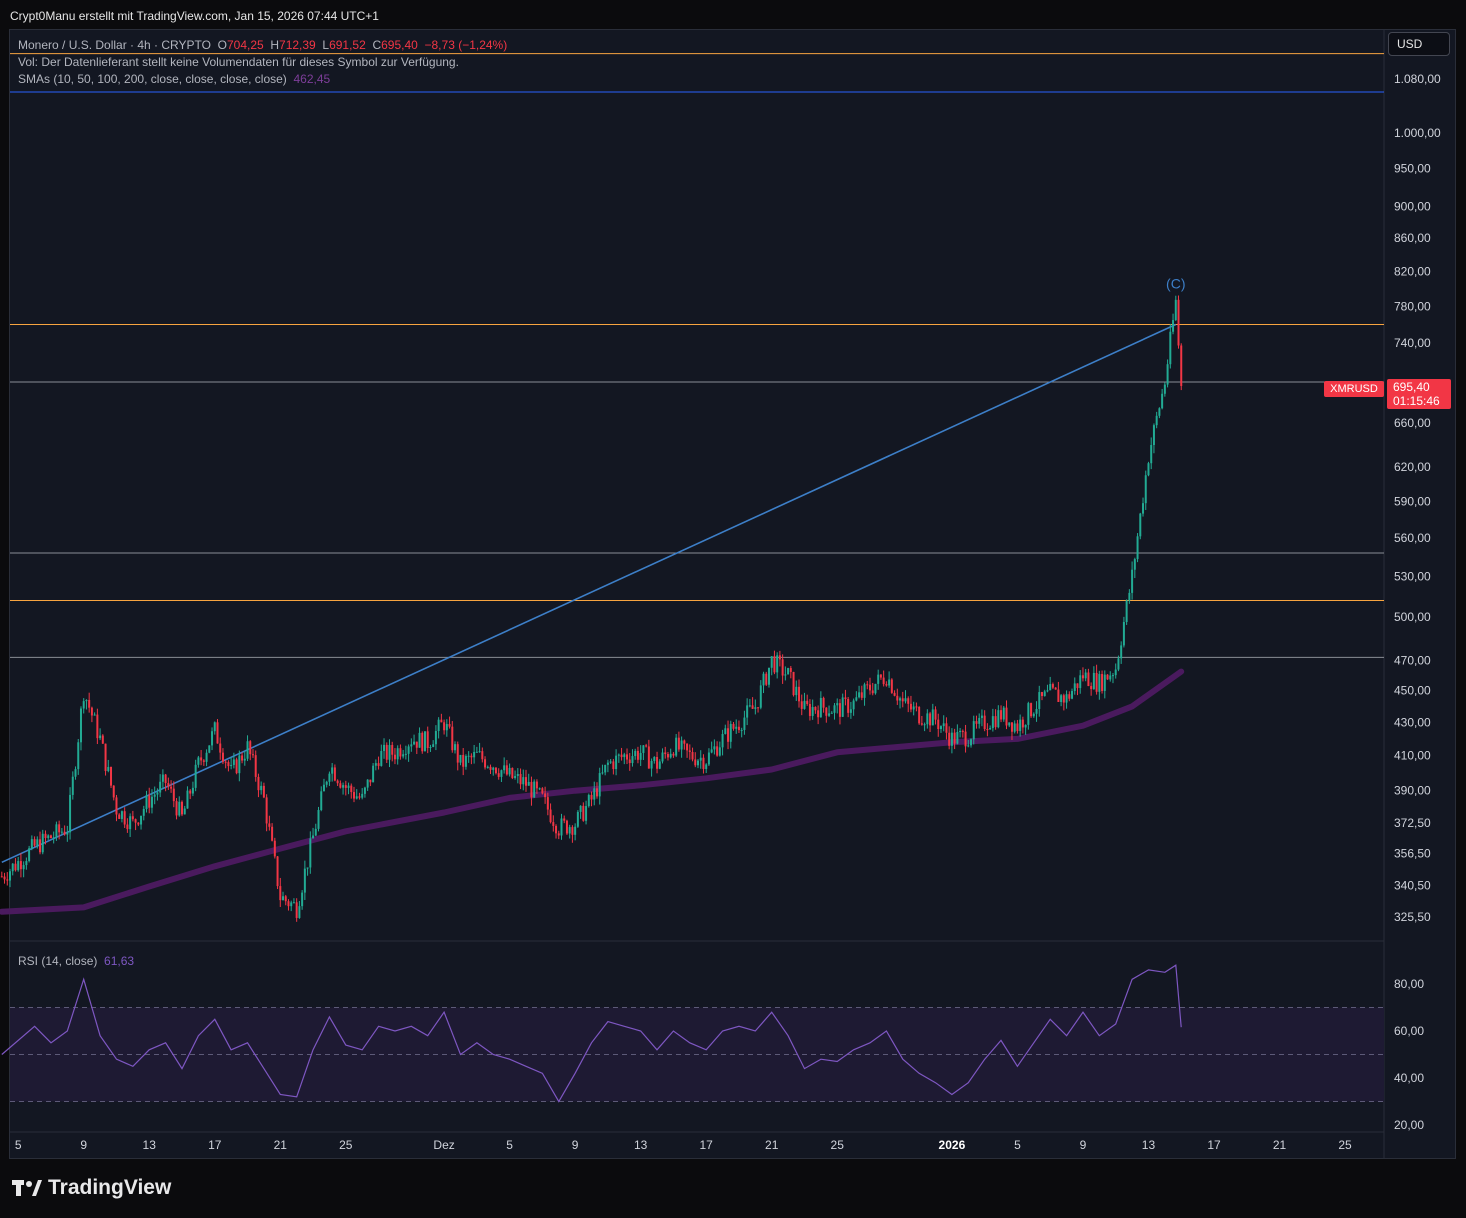  Describe the element at coordinates (575, 1145) in the screenshot. I see `time-tick-label: 9` at that location.